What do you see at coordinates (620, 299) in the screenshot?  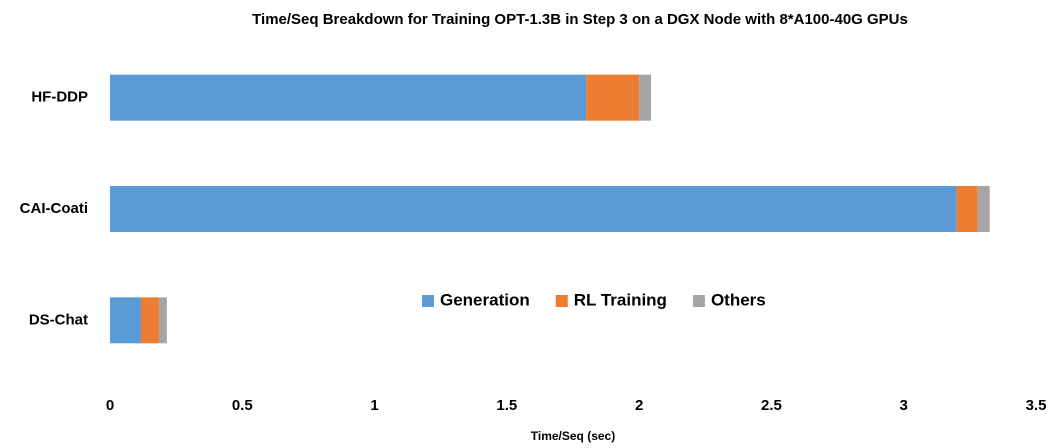 I see `legend-label: RL Training` at bounding box center [620, 299].